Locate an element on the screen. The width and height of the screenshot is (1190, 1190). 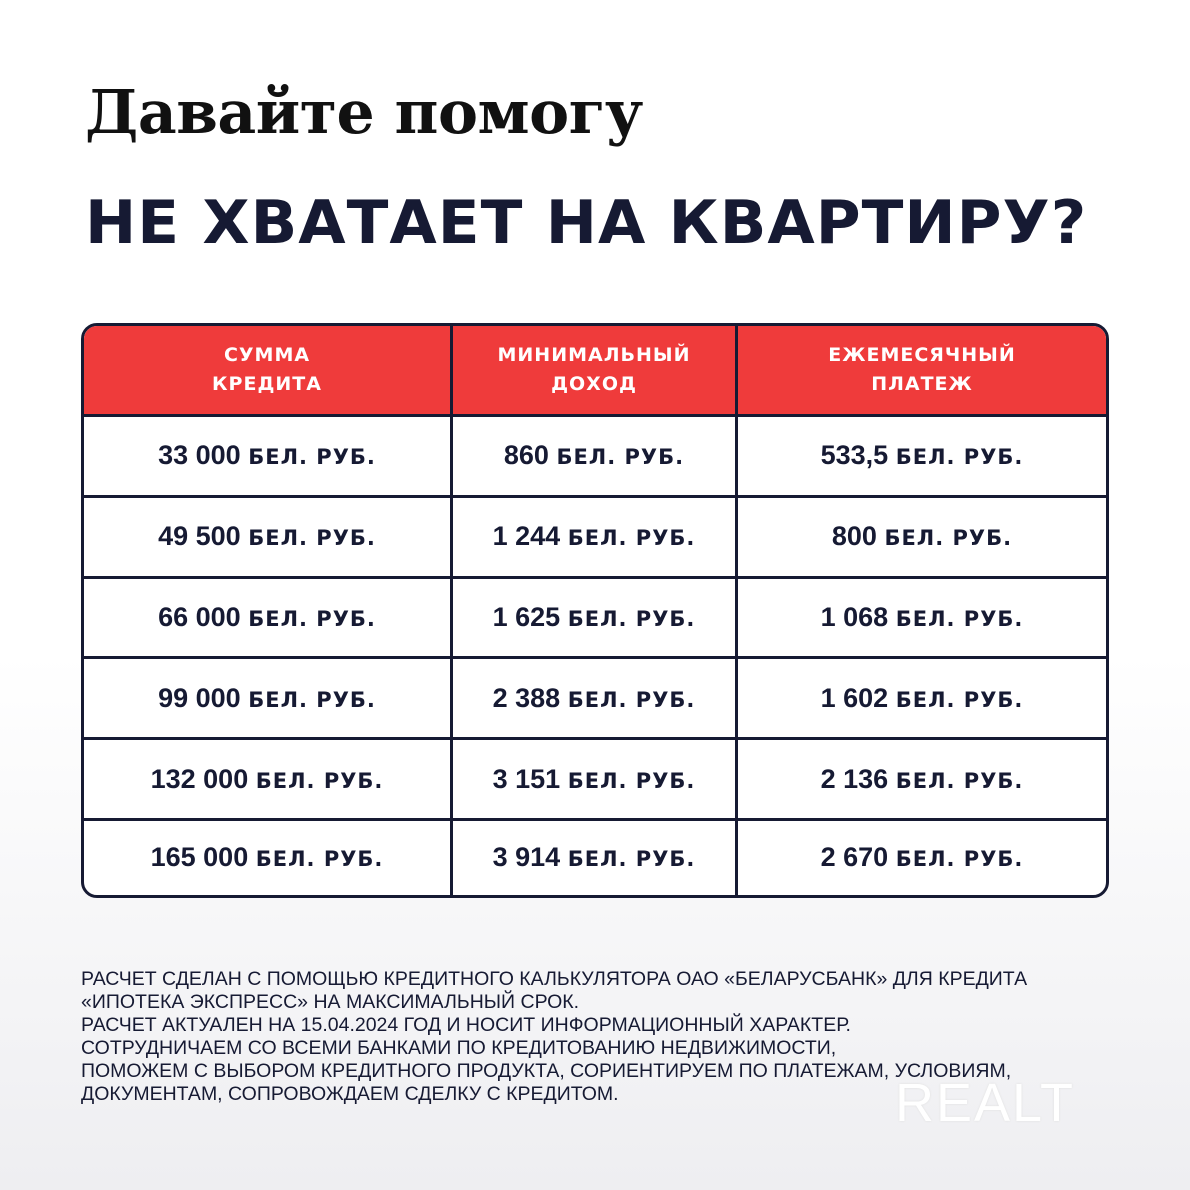
table-cell: 2 670 БЕЛ. РУБ. is located at coordinates (922, 858).